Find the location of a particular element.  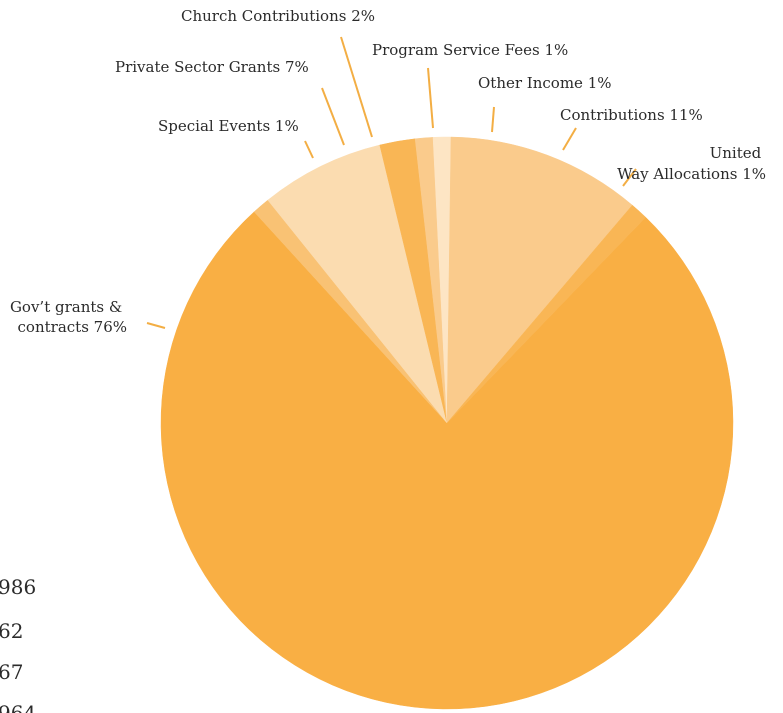

label-special-events: Special Events 1% is located at coordinates (228, 126).